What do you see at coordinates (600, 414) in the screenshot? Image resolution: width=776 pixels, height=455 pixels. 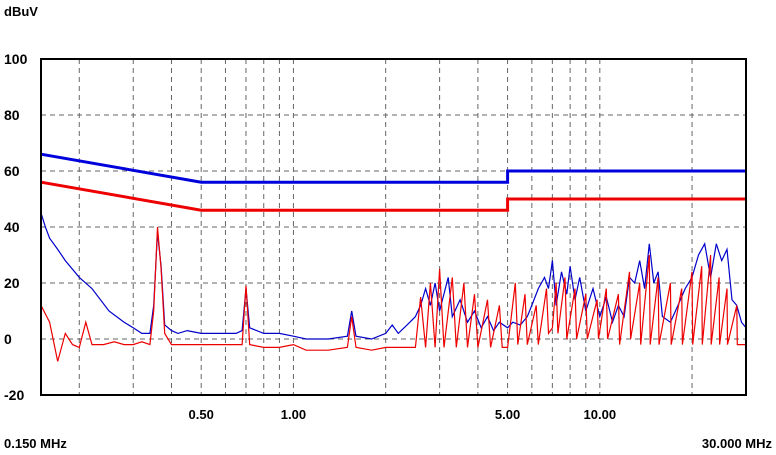 I see `x-tick-label: 10.00` at bounding box center [600, 414].